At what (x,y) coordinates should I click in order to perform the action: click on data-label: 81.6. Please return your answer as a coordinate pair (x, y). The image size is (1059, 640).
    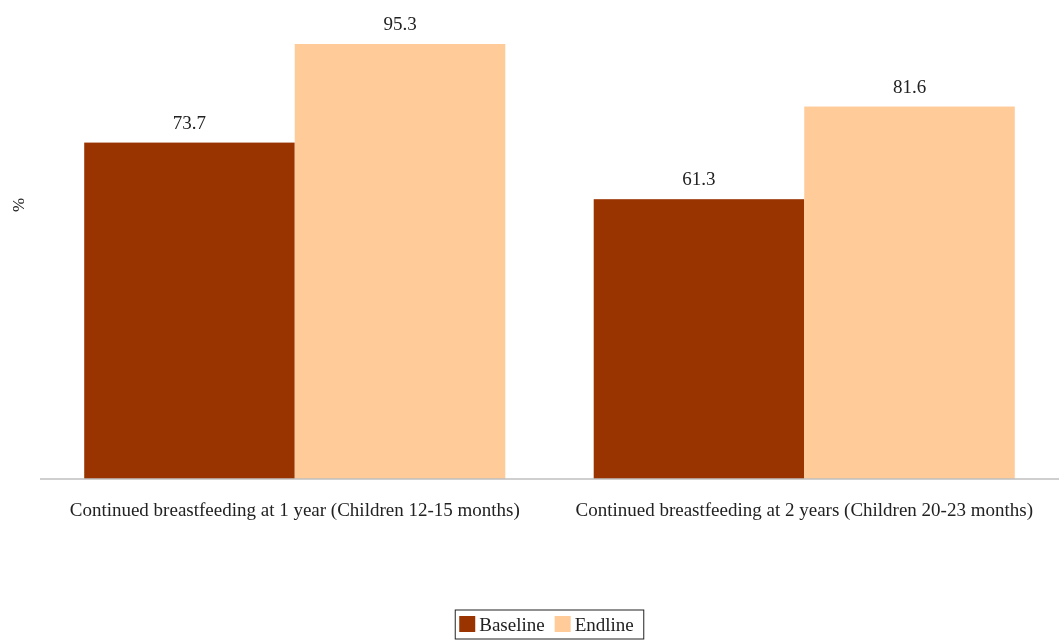
    Looking at the image, I should click on (909, 86).